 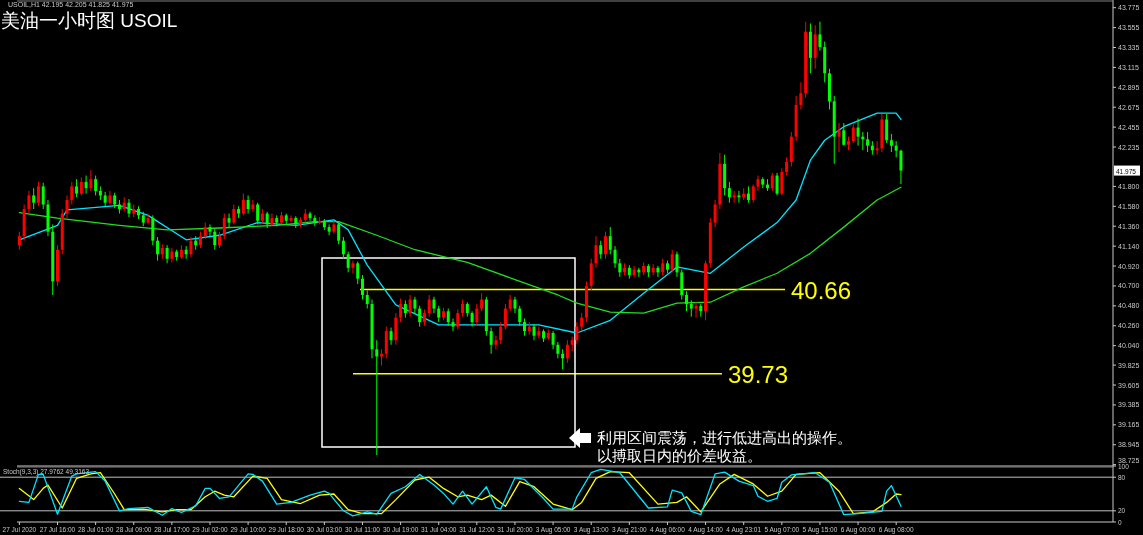 What do you see at coordinates (821, 290) in the screenshot?
I see `ref-line-label: 40.66` at bounding box center [821, 290].